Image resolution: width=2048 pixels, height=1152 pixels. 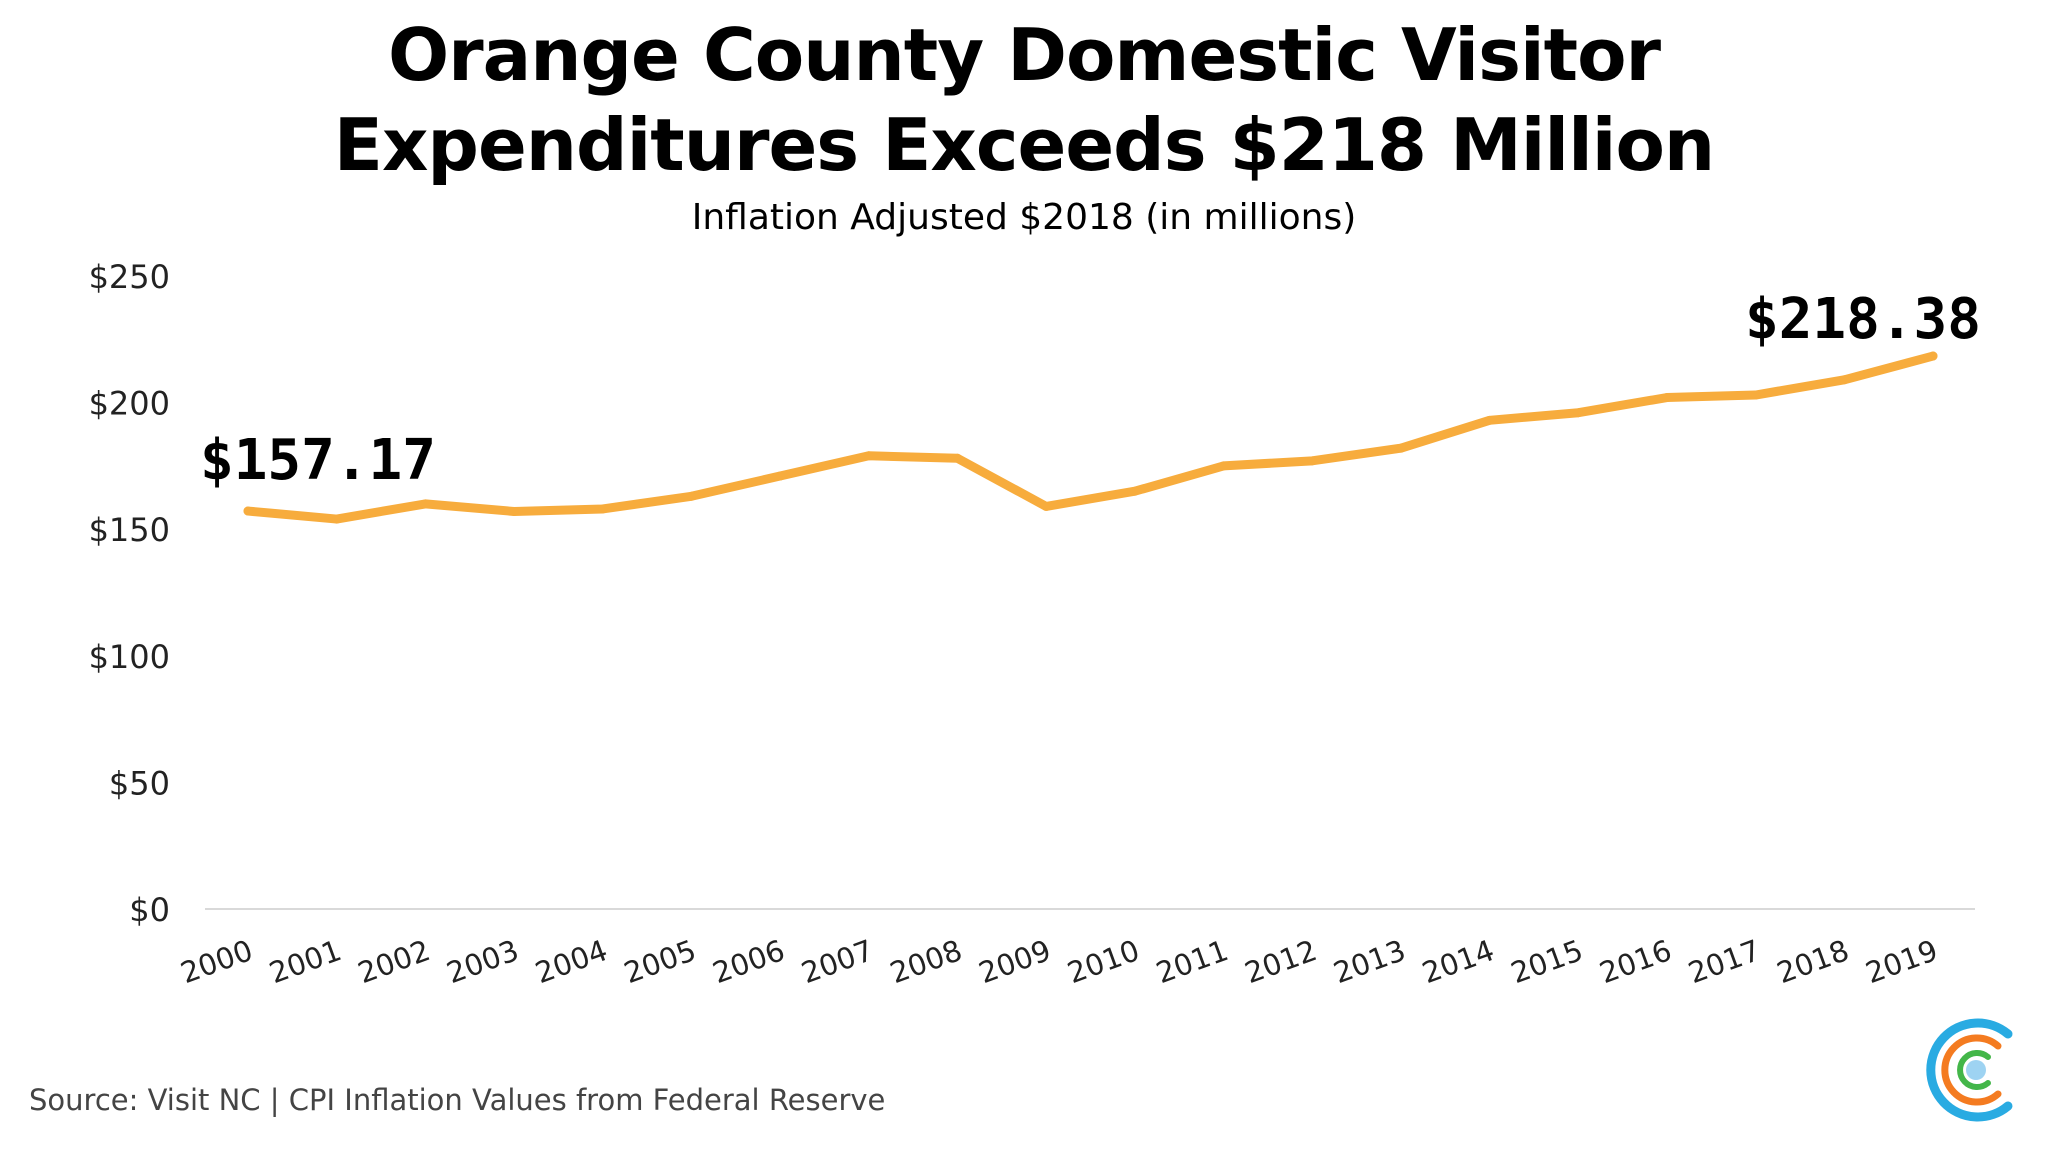 What do you see at coordinates (926, 961) in the screenshot?
I see `x-tick-label: 2008` at bounding box center [926, 961].